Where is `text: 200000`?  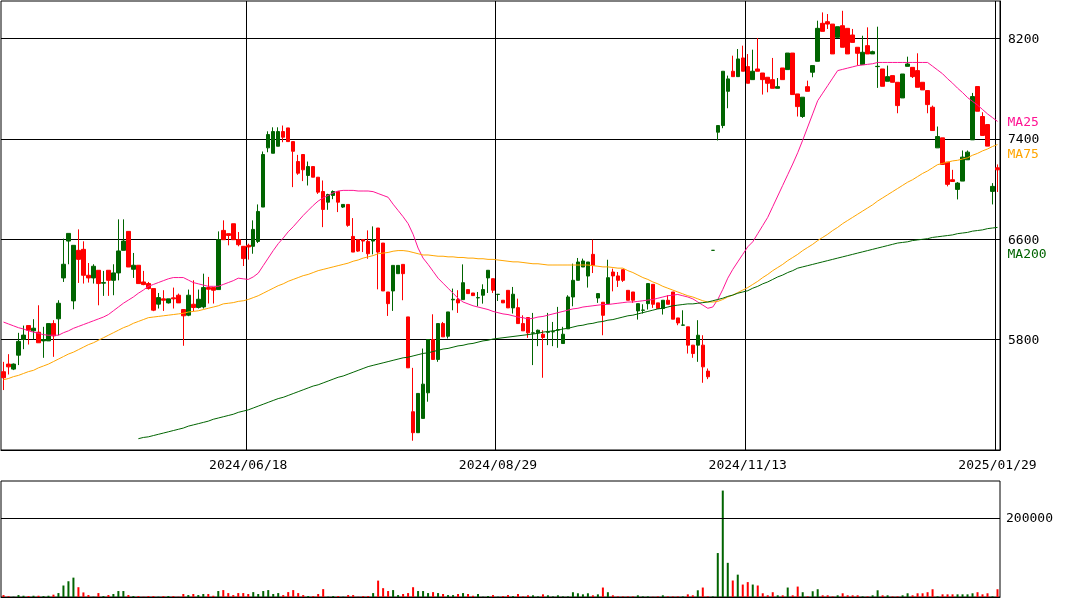 text: 200000 is located at coordinates (1029, 517).